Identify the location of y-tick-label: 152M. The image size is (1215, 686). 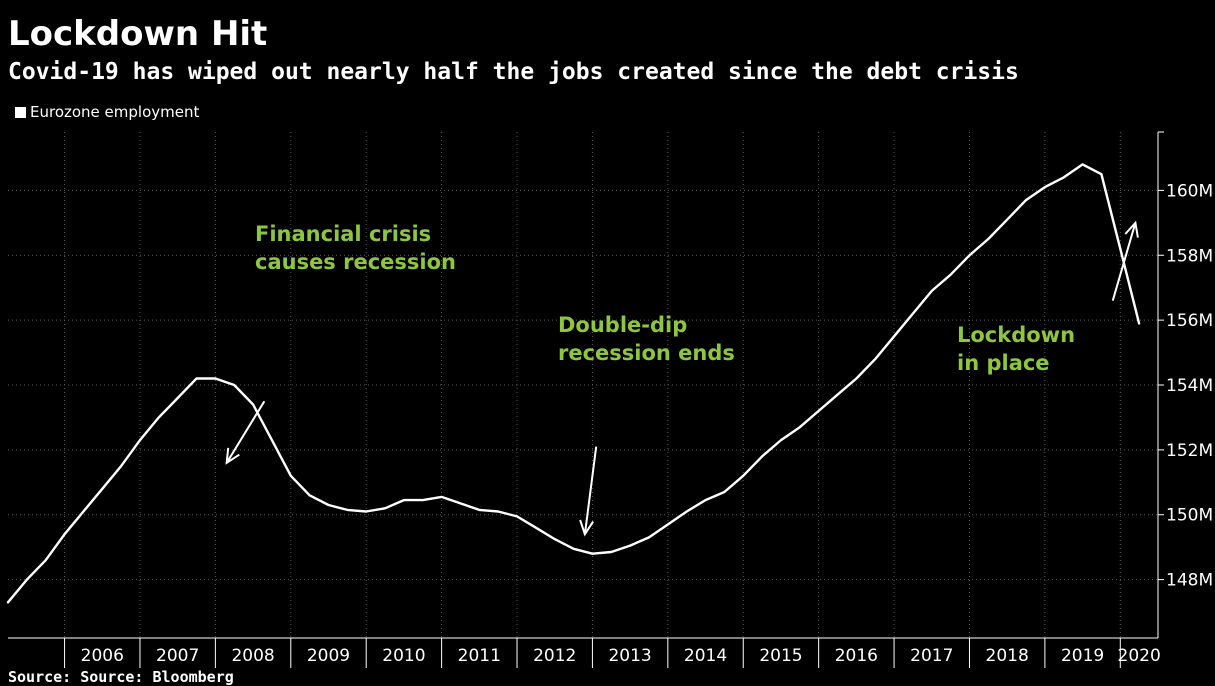
(1189, 451).